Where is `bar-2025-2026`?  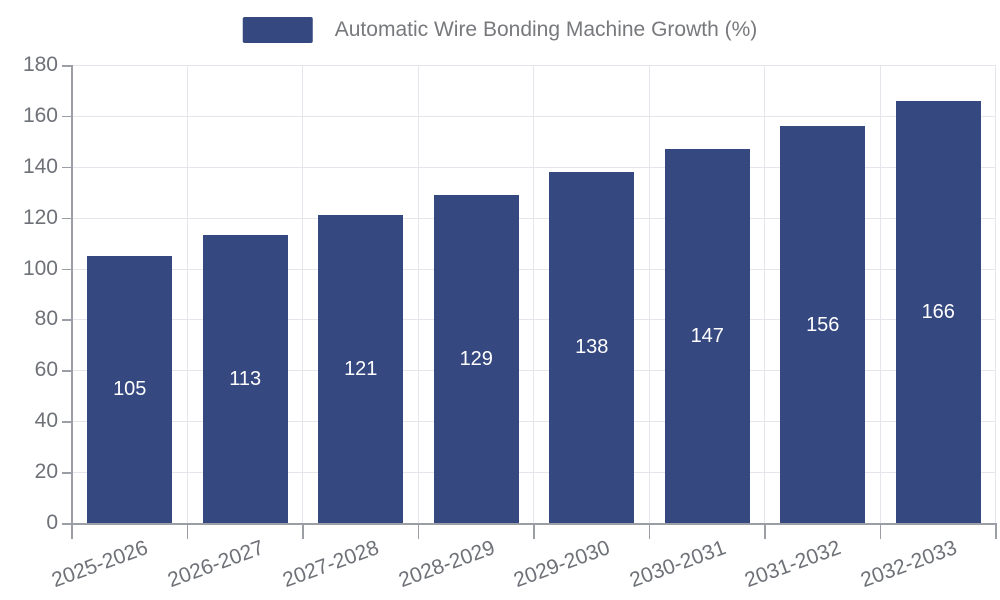
bar-2025-2026 is located at coordinates (130, 389).